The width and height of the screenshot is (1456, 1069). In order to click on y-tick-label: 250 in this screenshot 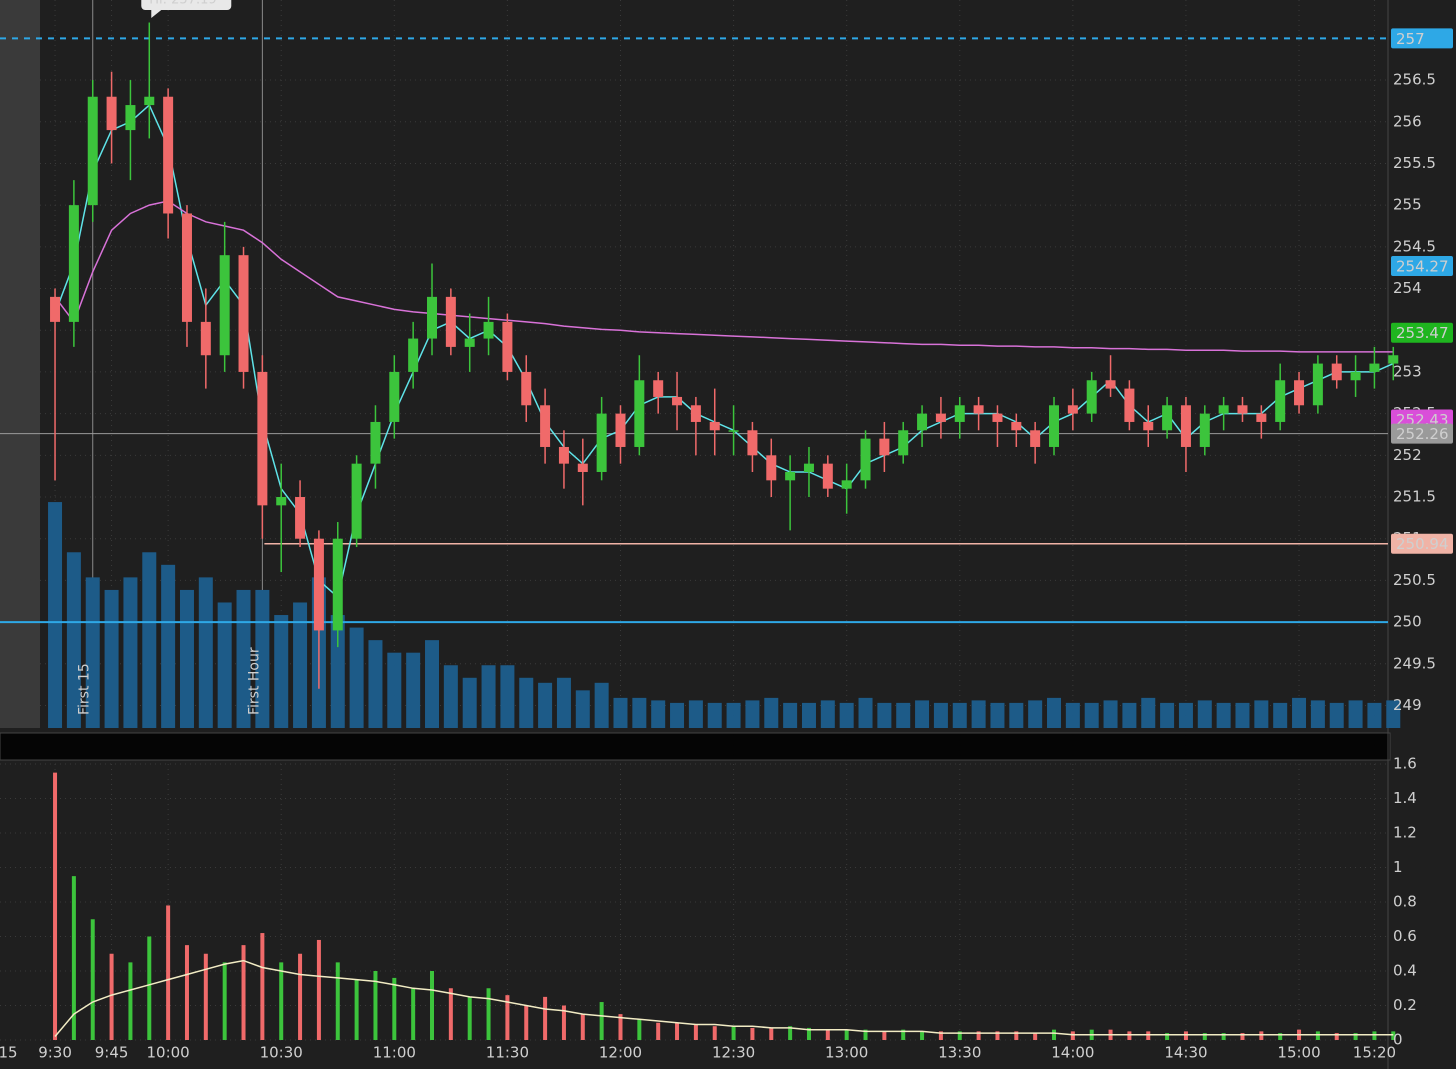, I will do `click(1407, 622)`.